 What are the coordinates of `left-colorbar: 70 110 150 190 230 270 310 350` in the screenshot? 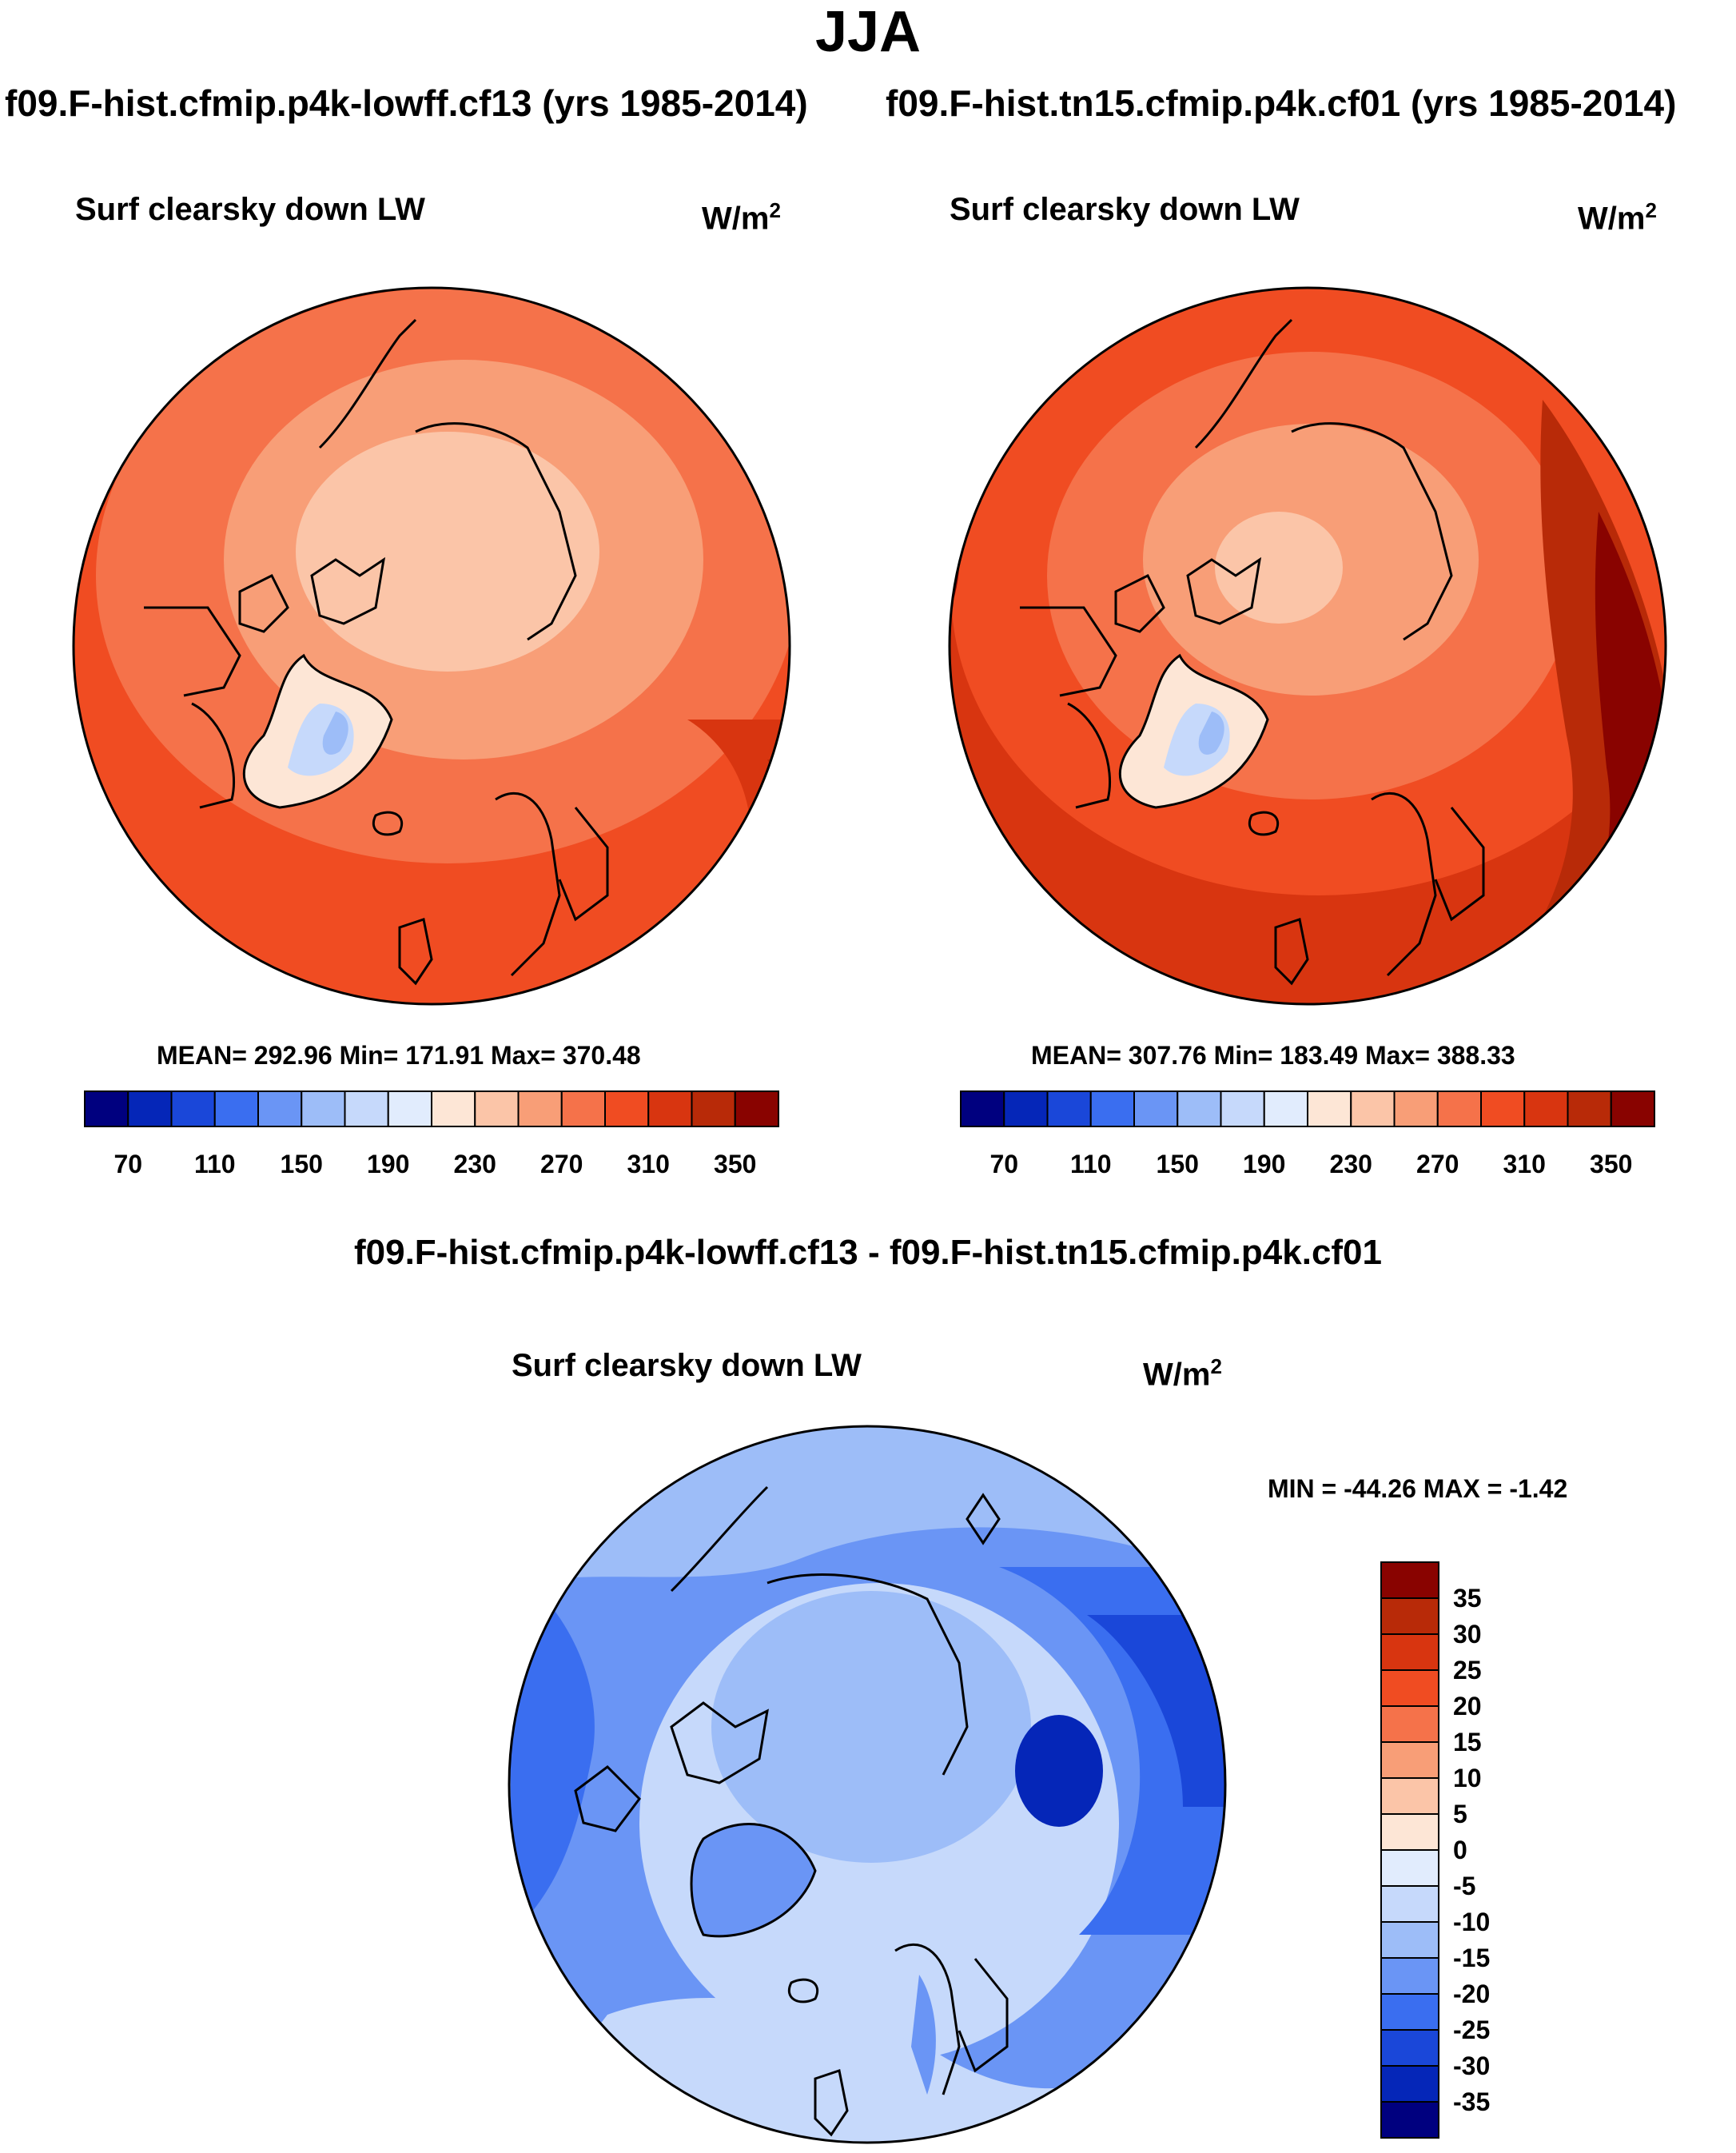 It's located at (431, 1134).